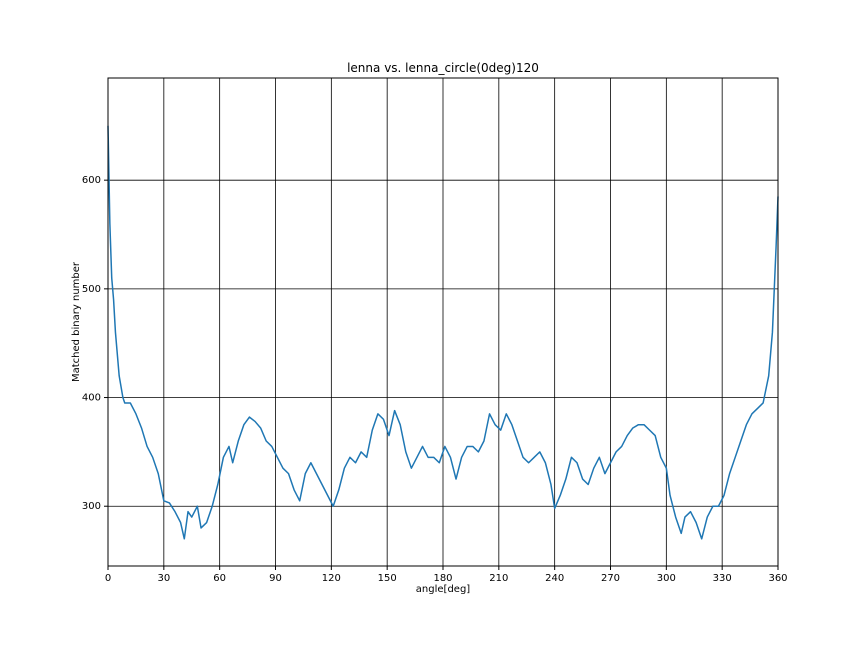 Image resolution: width=864 pixels, height=648 pixels. Describe the element at coordinates (108, 578) in the screenshot. I see `x-tick-label: 0` at that location.